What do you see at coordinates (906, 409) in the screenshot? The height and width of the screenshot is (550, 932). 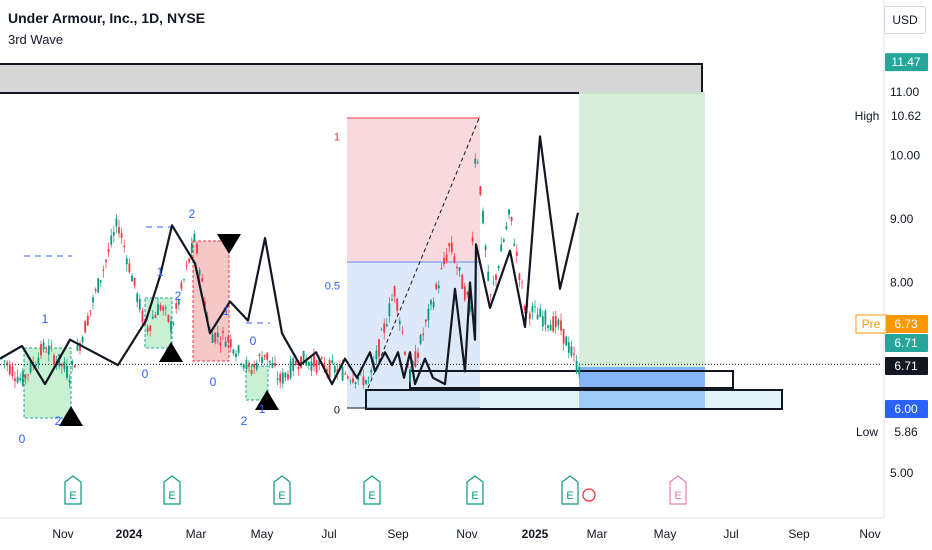 I see `price-label-zone: 6.00` at bounding box center [906, 409].